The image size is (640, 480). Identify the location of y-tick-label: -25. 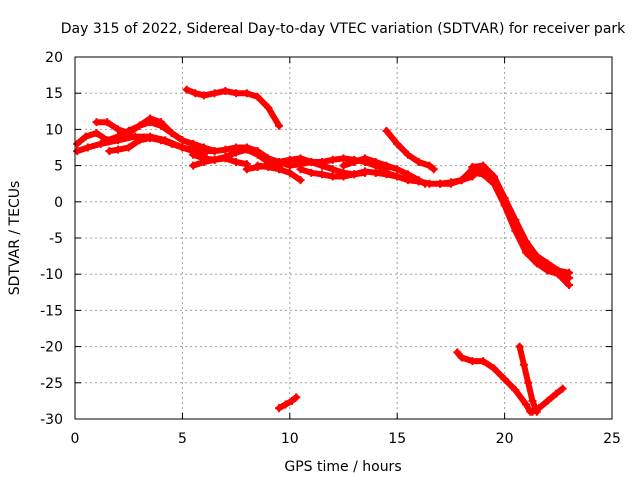
(51, 384).